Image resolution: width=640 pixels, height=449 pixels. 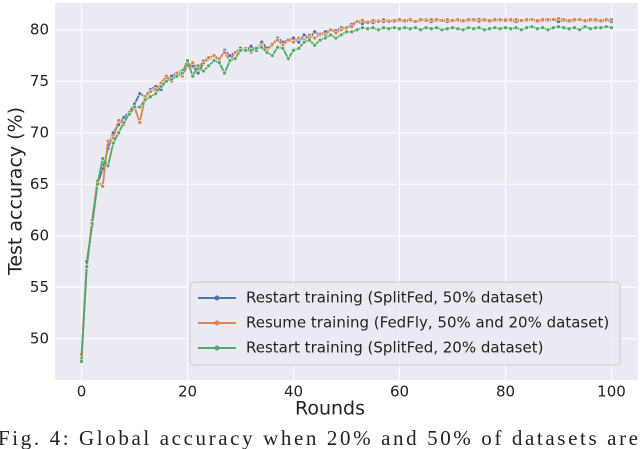 I want to click on y-tick-label: 50, so click(x=39, y=338).